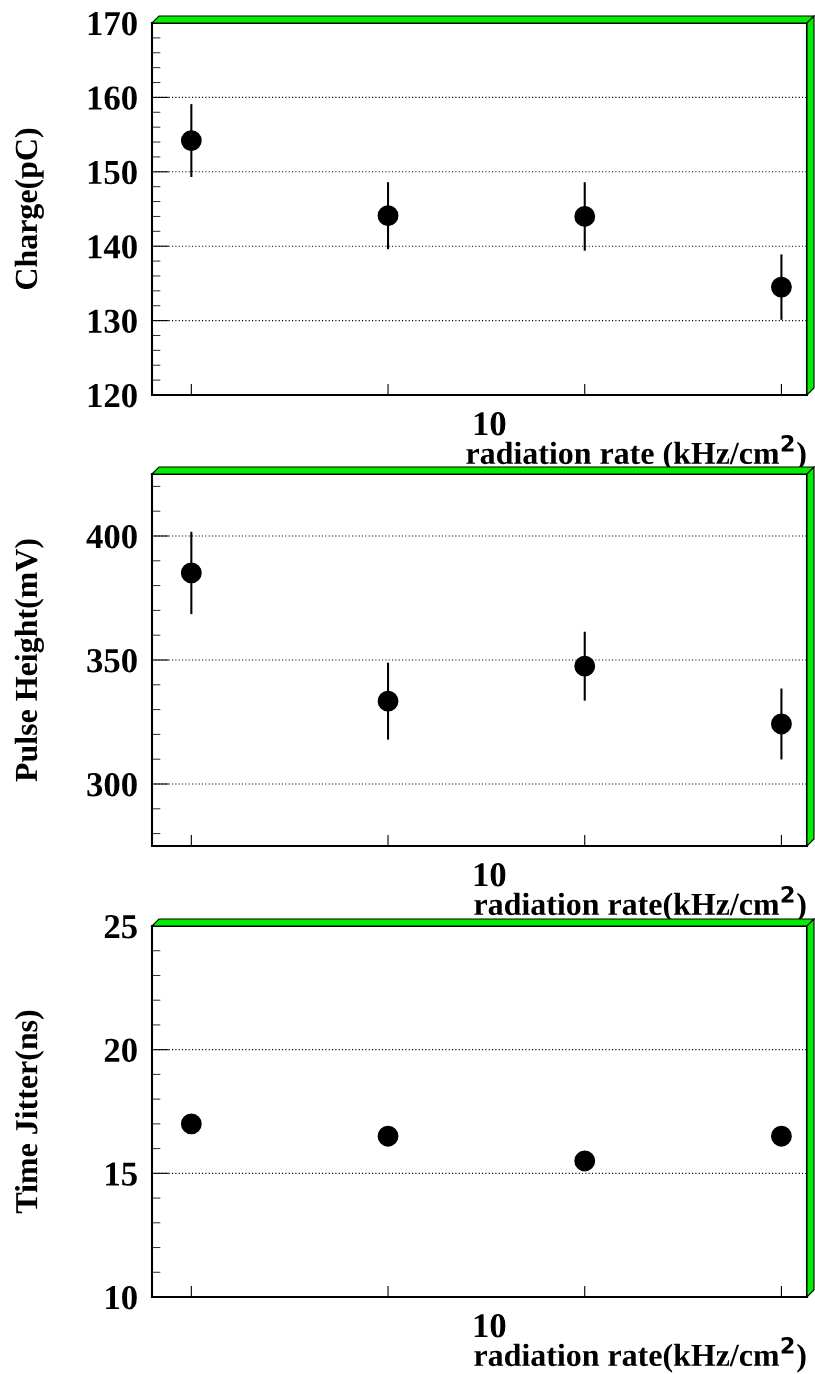 This screenshot has height=1374, width=815. What do you see at coordinates (112, 784) in the screenshot?
I see `y-tick-label: 300` at bounding box center [112, 784].